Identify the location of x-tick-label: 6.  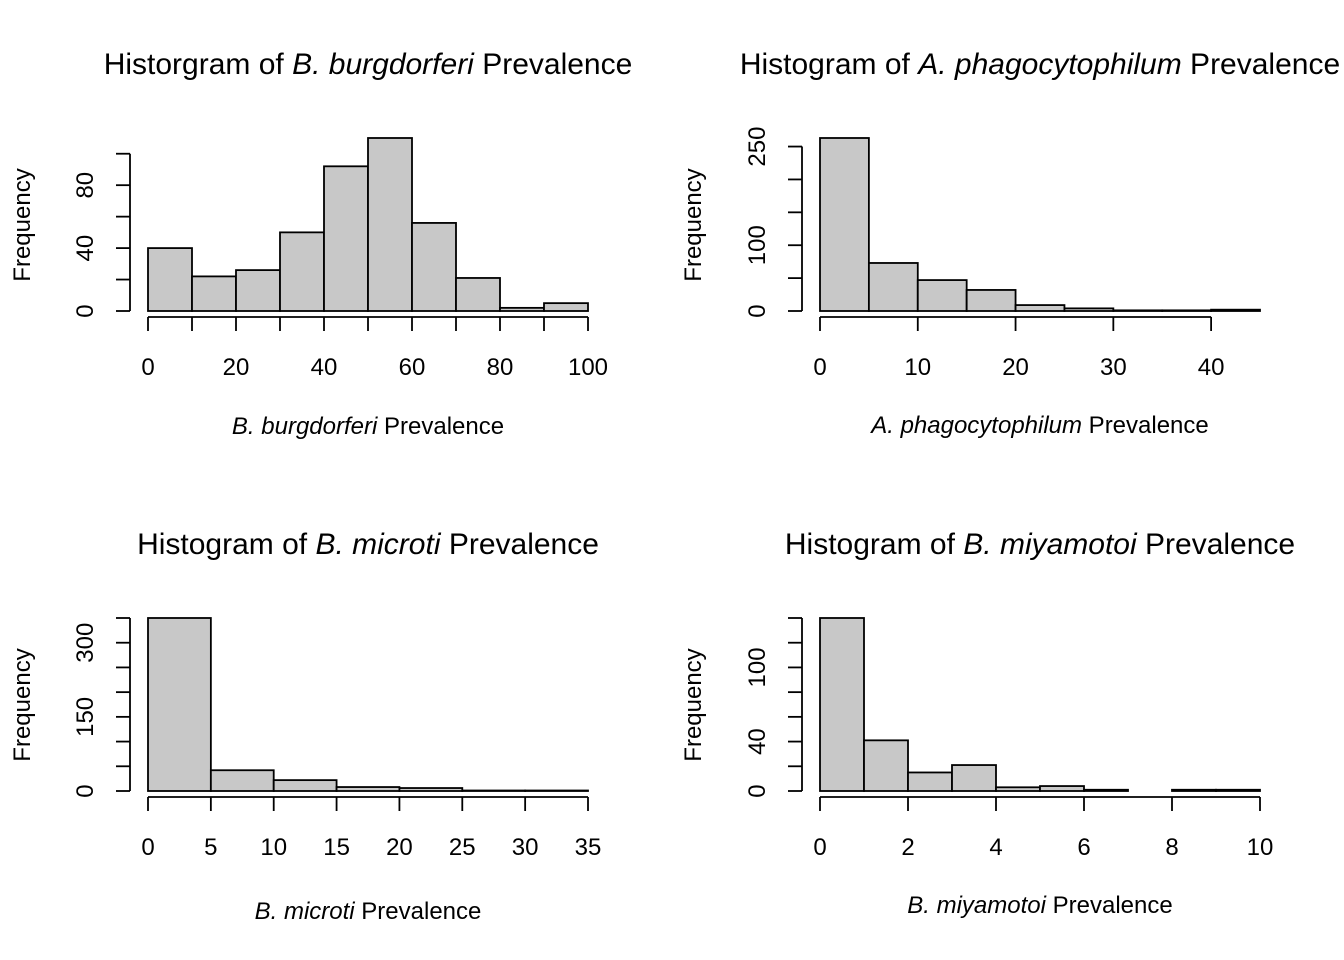
(1083, 847).